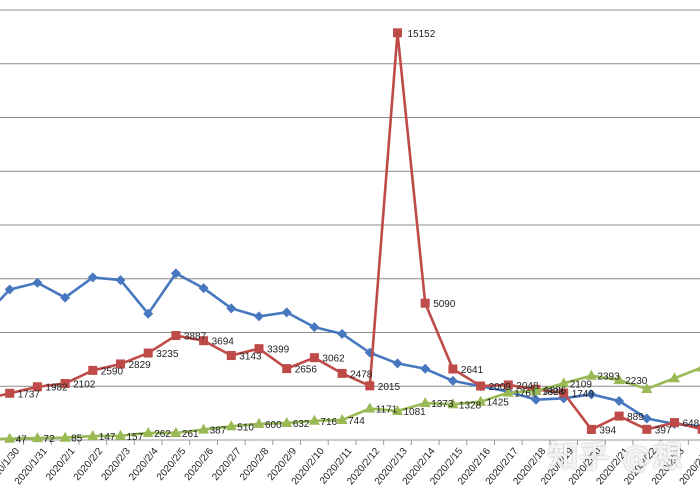 Image resolution: width=700 pixels, height=500 pixels. Describe the element at coordinates (663, 430) in the screenshot. I see `series-1-data-label: 397` at that location.